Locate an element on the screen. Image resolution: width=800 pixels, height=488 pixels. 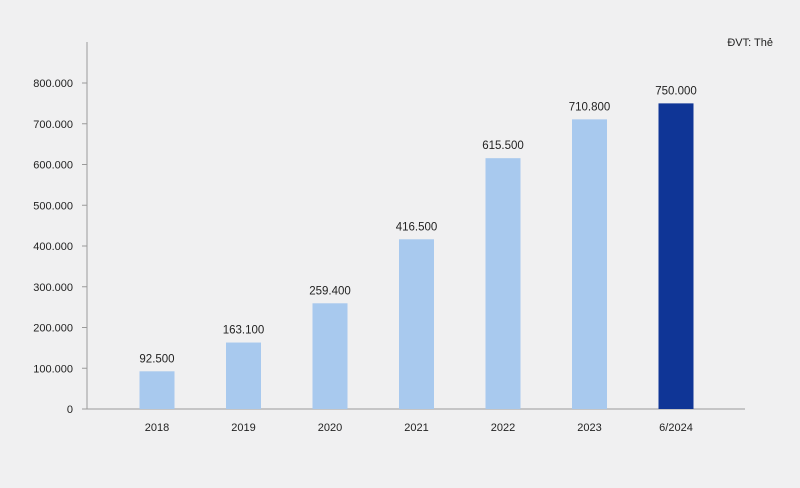
x-tick-label: 2018 is located at coordinates (157, 428).